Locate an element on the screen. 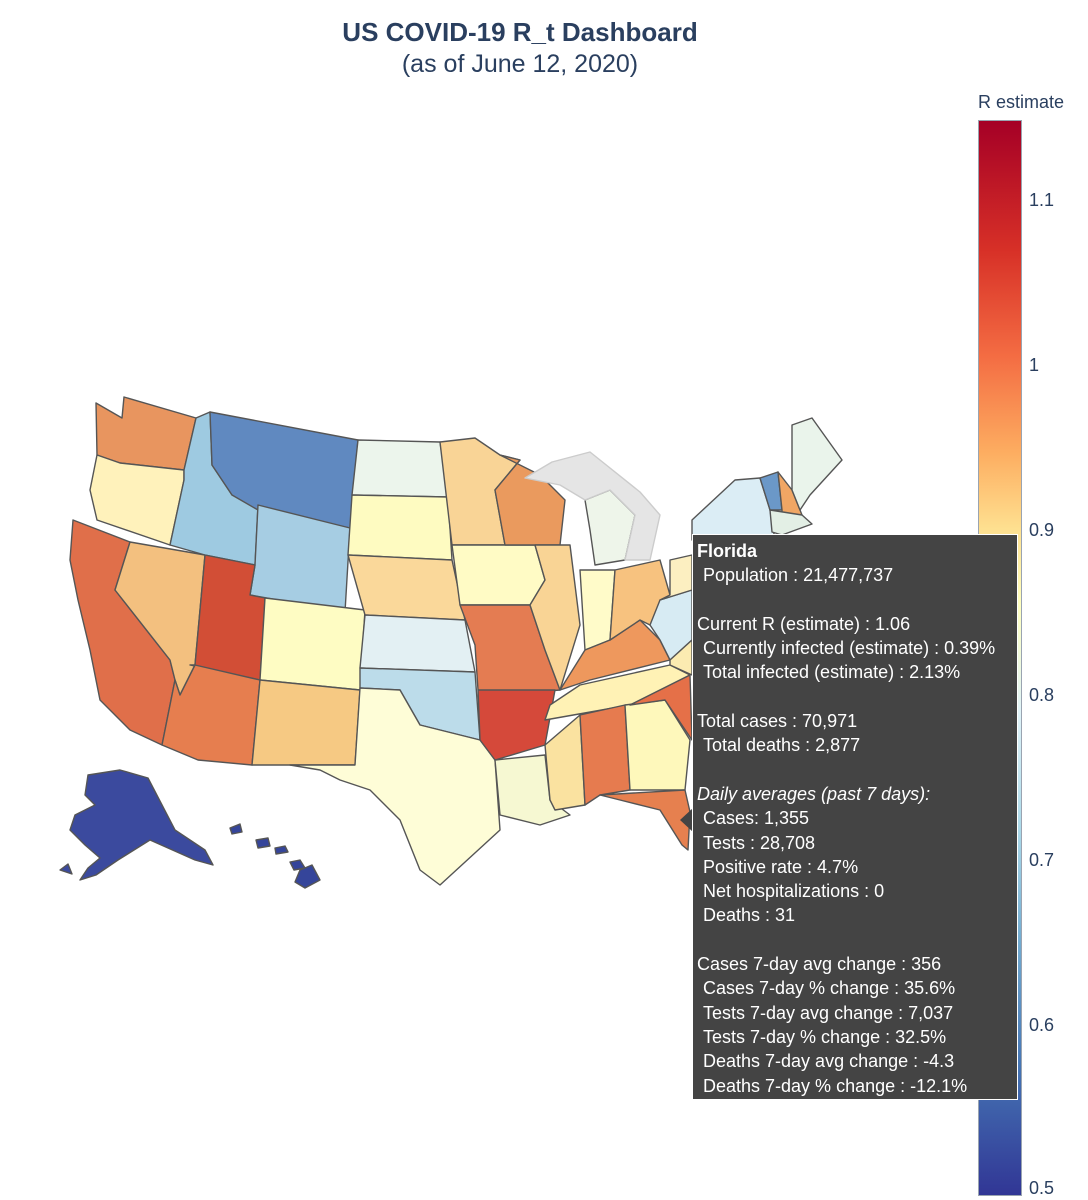  state-florida is located at coordinates (645, 820).